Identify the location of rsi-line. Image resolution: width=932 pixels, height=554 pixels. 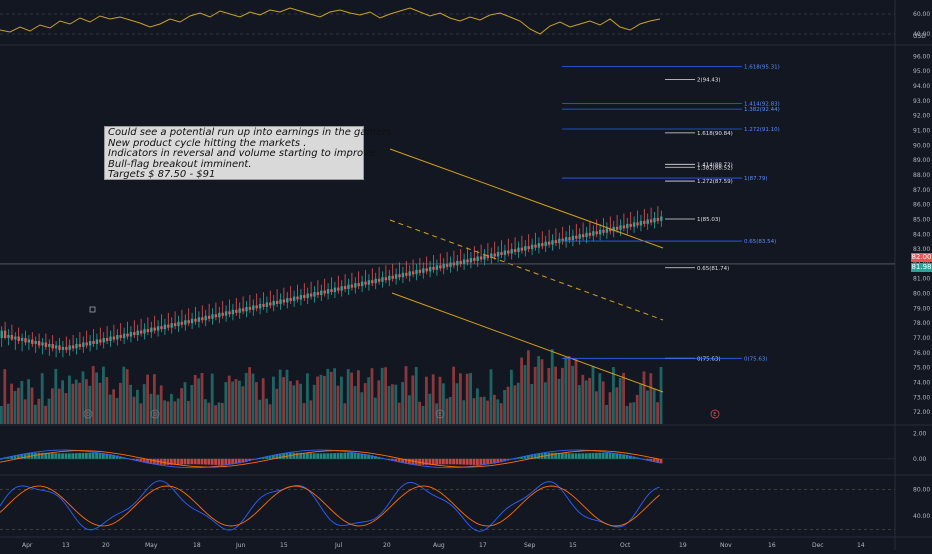
(330, 21).